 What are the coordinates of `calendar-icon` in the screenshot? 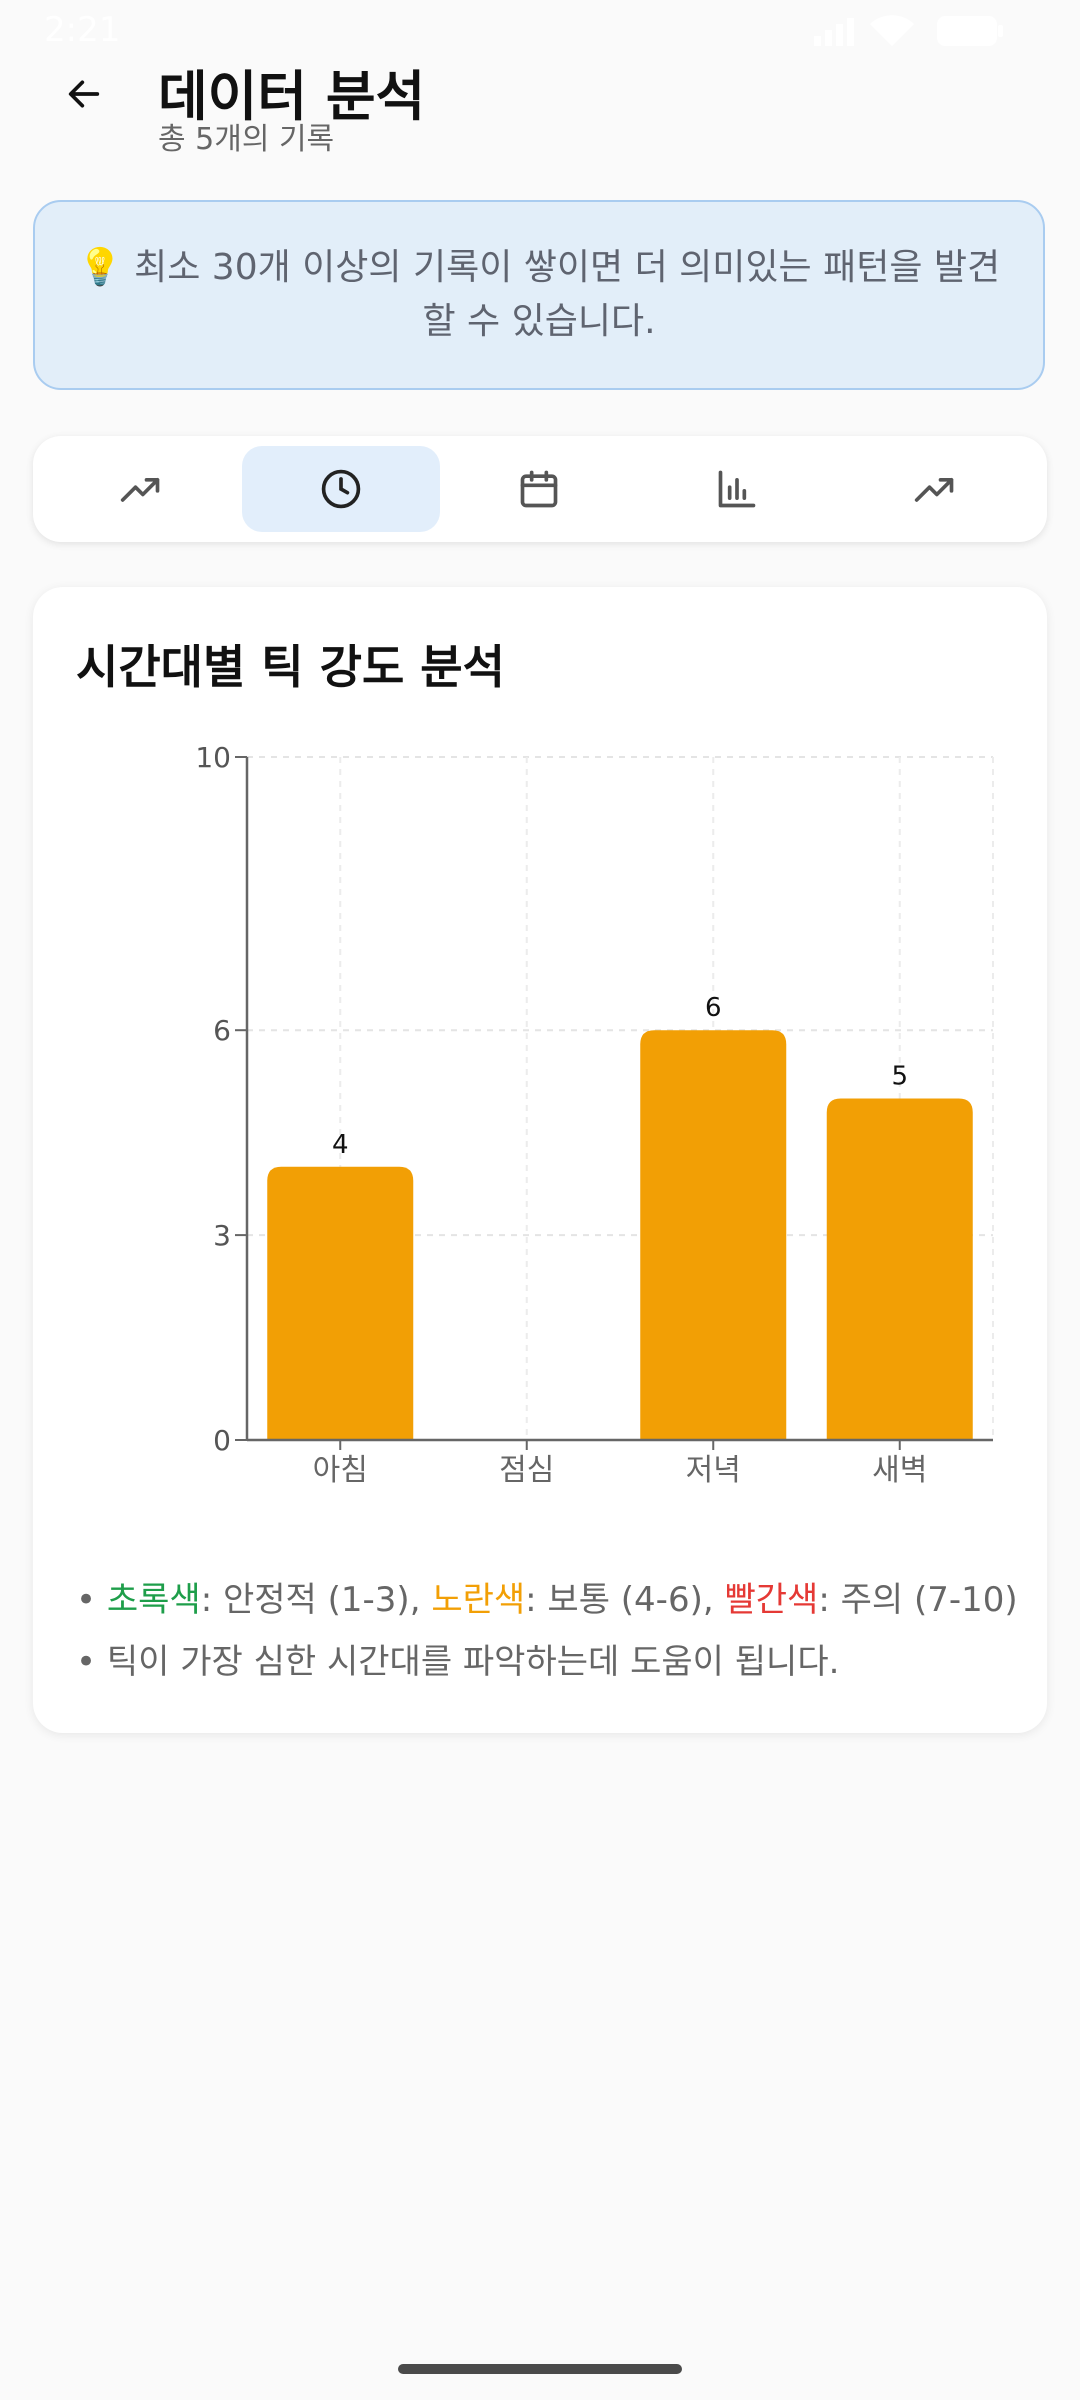 It's located at (539, 489).